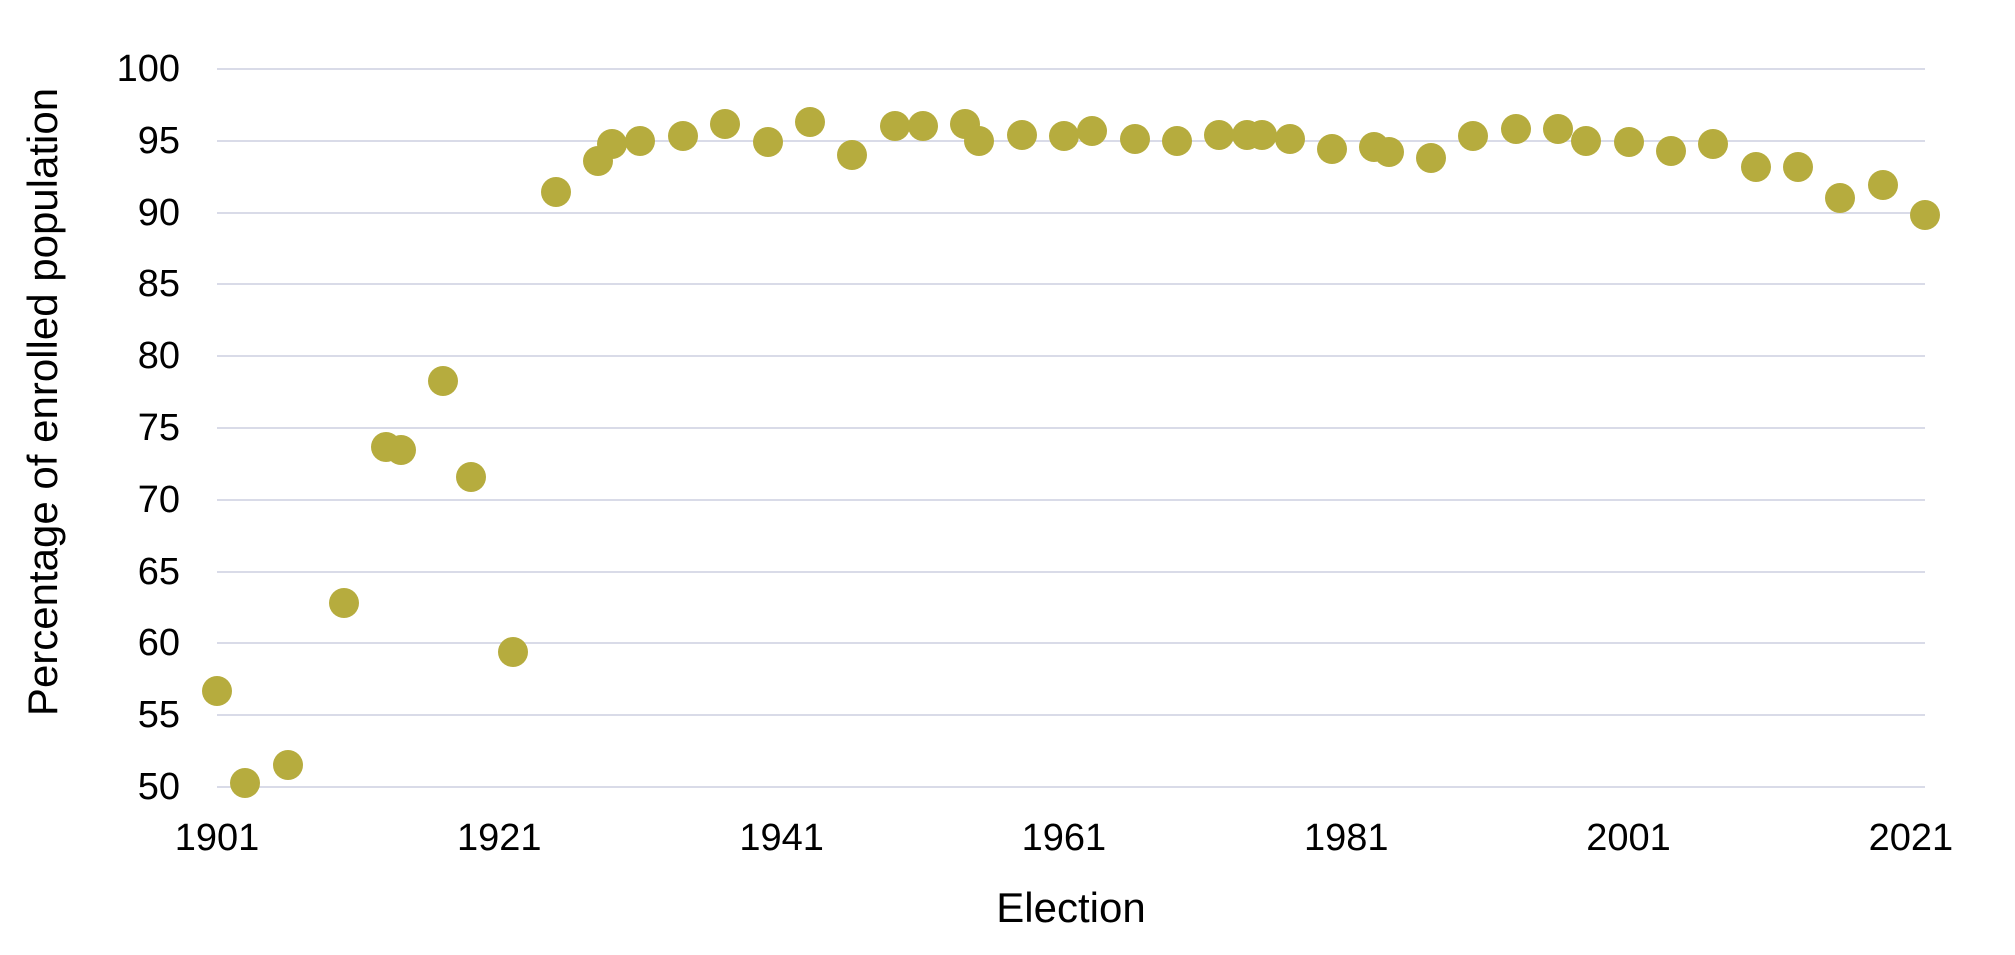  I want to click on data-point-1917, so click(442, 380).